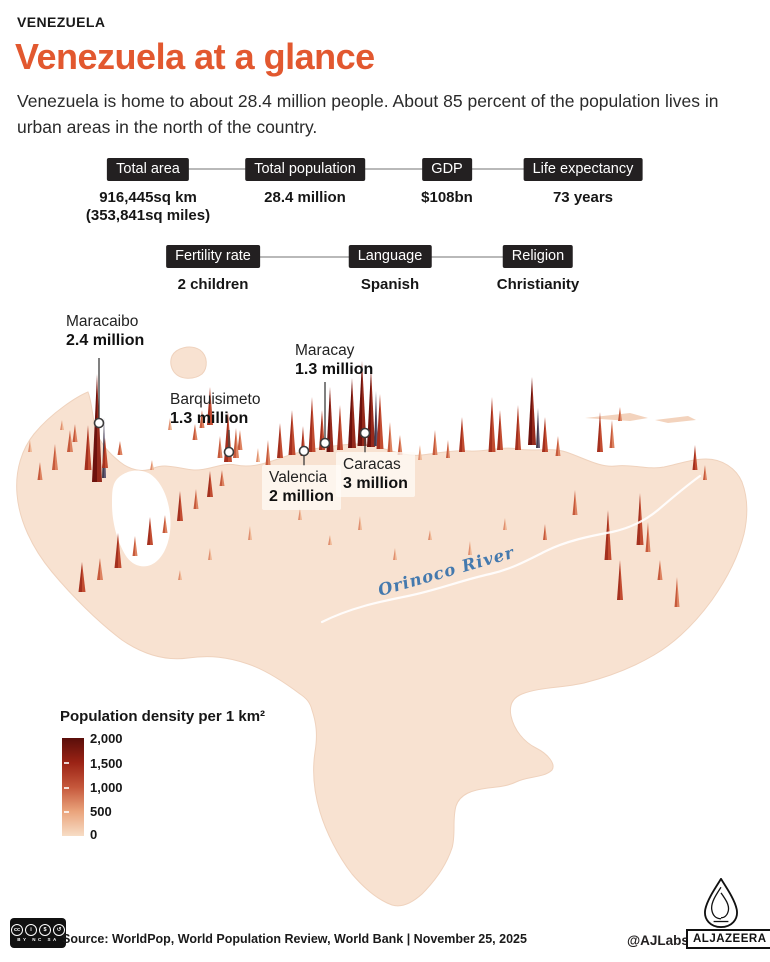 This screenshot has height=962, width=770. I want to click on island-east, so click(675, 419).